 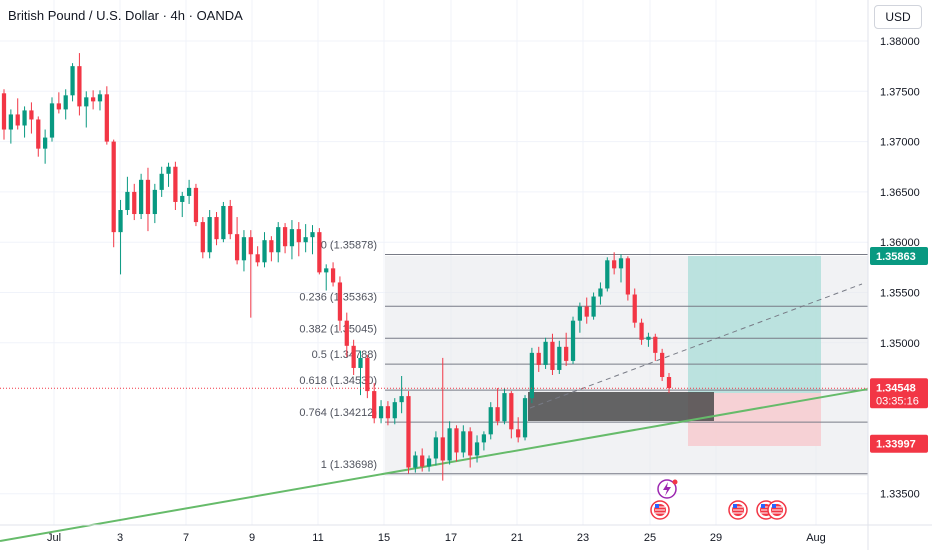 I want to click on price-tick-label: 1.38000, so click(x=900, y=42).